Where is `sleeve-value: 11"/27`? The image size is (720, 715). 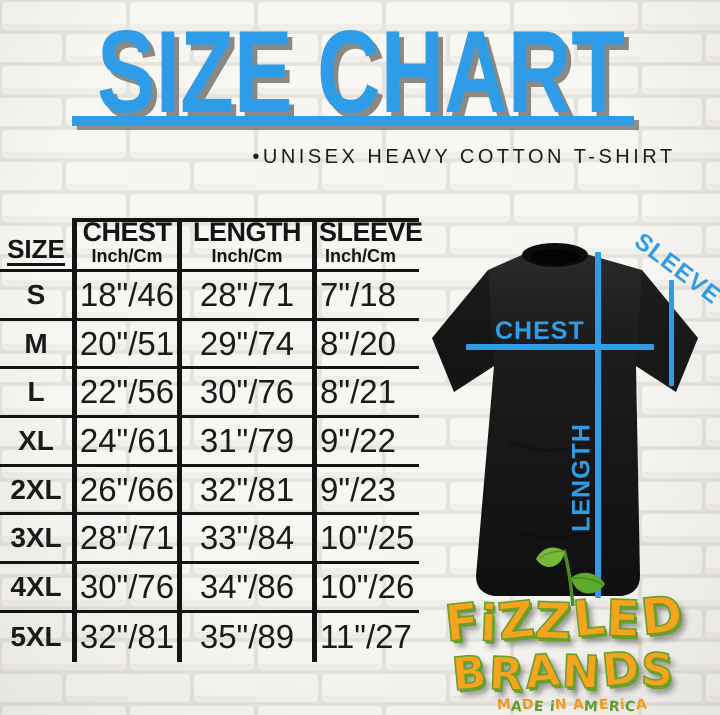 sleeve-value: 11"/27 is located at coordinates (365, 637).